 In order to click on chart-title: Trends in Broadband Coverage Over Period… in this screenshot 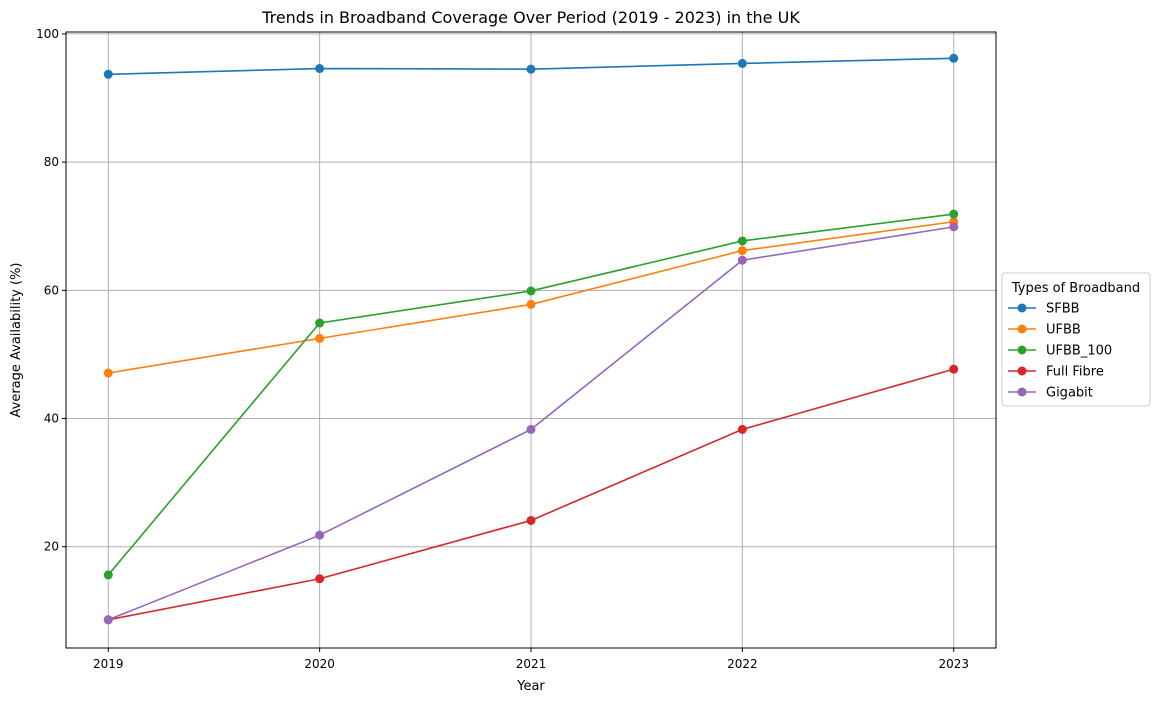, I will do `click(530, 17)`.